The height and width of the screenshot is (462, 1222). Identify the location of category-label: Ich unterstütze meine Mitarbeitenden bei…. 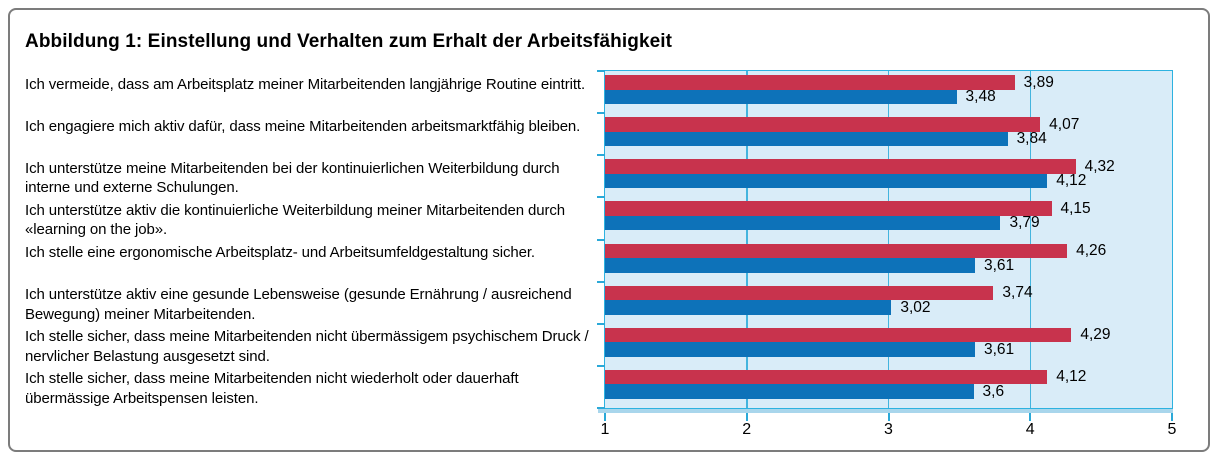
(292, 178).